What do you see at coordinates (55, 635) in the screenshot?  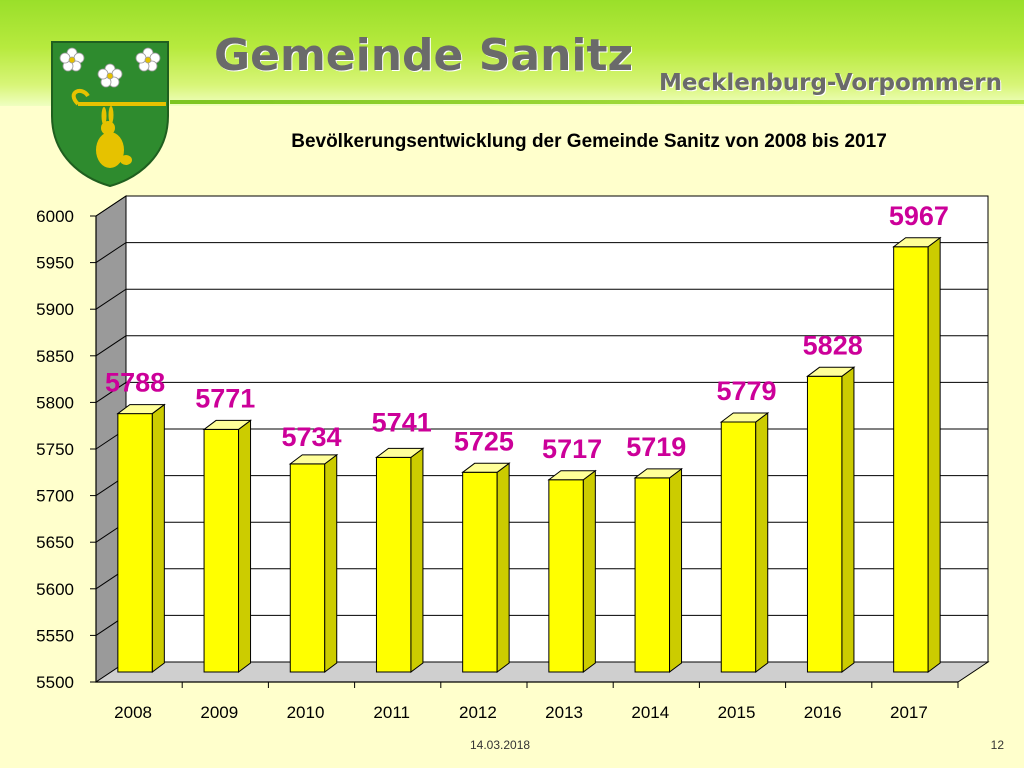 I see `y-tick-label: 5550` at bounding box center [55, 635].